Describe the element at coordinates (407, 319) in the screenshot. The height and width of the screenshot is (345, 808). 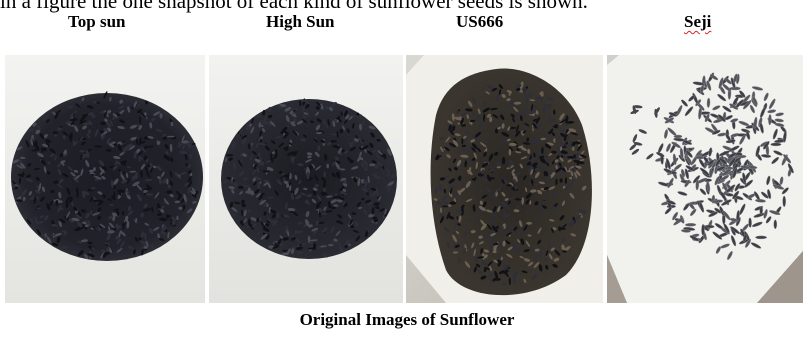
I see `figure-caption: Original Images of Sunflower` at that location.